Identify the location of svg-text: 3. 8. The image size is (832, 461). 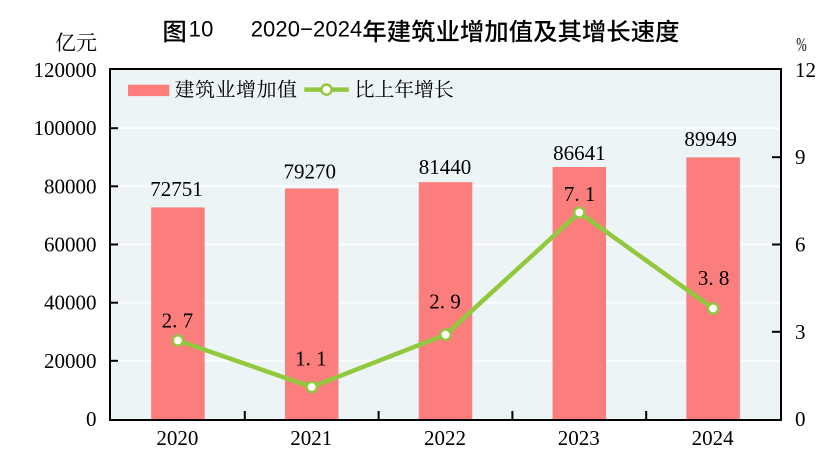
(714, 278).